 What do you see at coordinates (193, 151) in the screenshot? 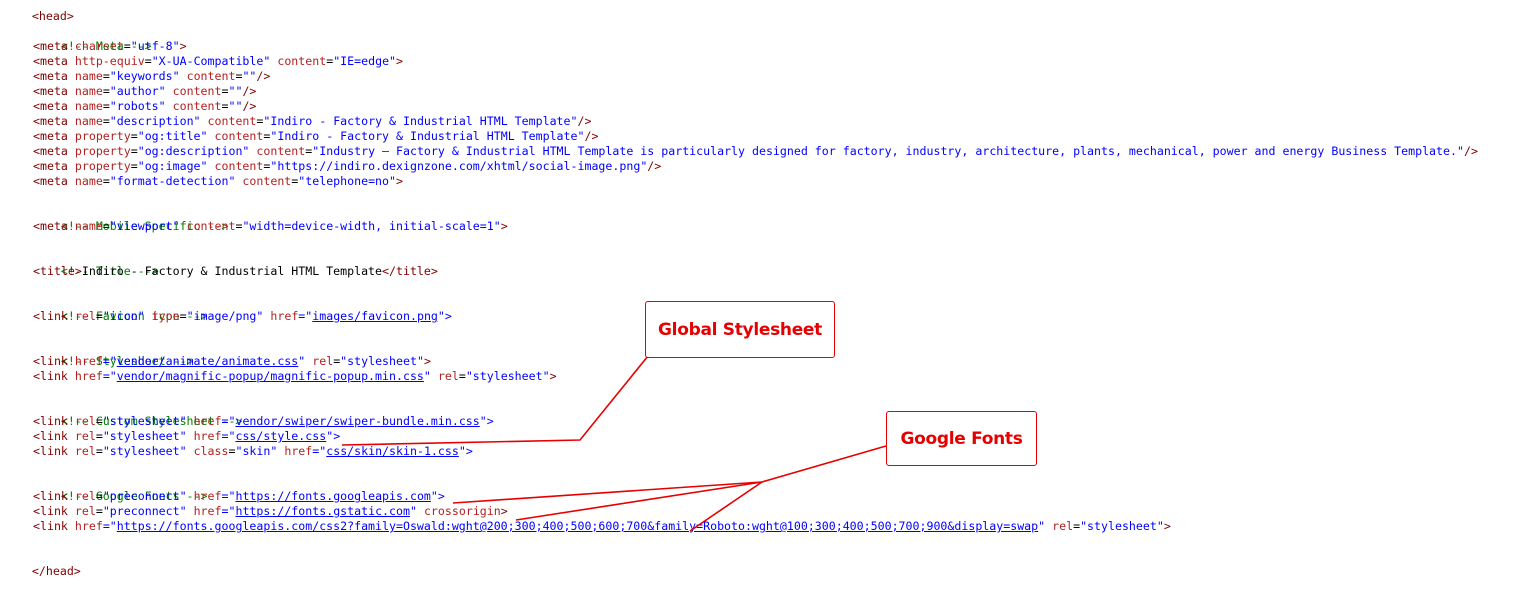
I see `attribute-value: "og:description"` at bounding box center [193, 151].